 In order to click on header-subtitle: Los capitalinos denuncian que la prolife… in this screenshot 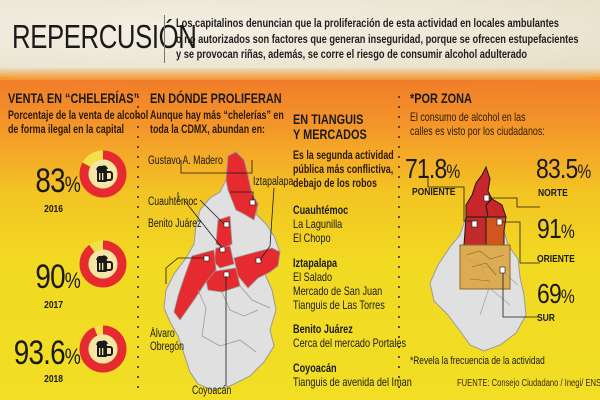, I will do `click(388, 39)`.